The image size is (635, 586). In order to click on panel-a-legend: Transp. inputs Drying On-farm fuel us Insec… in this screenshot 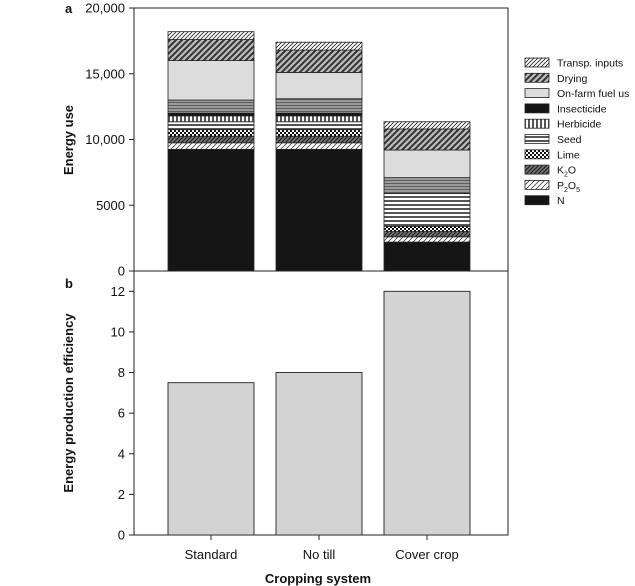, I will do `click(576, 132)`.